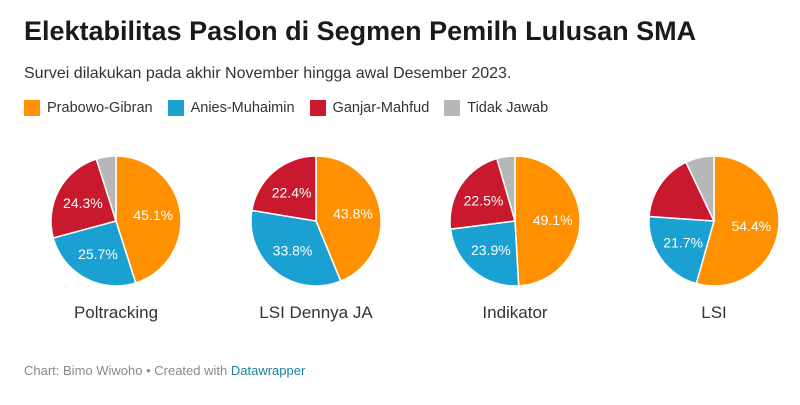 The height and width of the screenshot is (405, 800). I want to click on legend-swatch-tidak-jawab, so click(452, 108).